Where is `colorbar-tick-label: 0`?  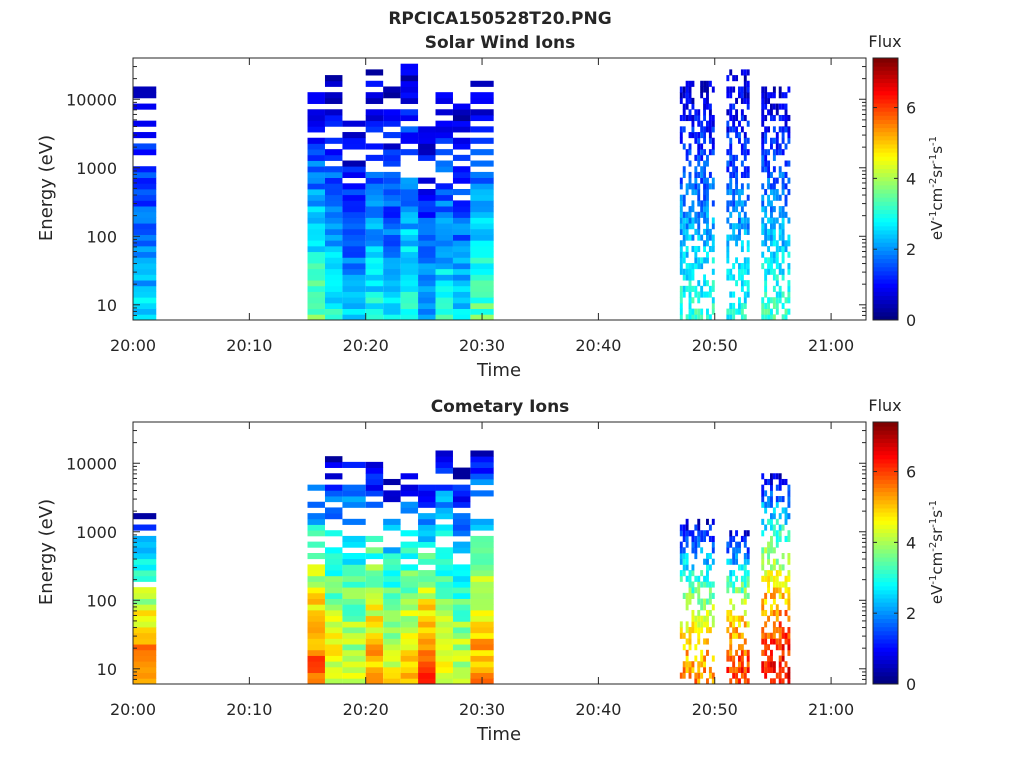
colorbar-tick-label: 0 is located at coordinates (911, 684).